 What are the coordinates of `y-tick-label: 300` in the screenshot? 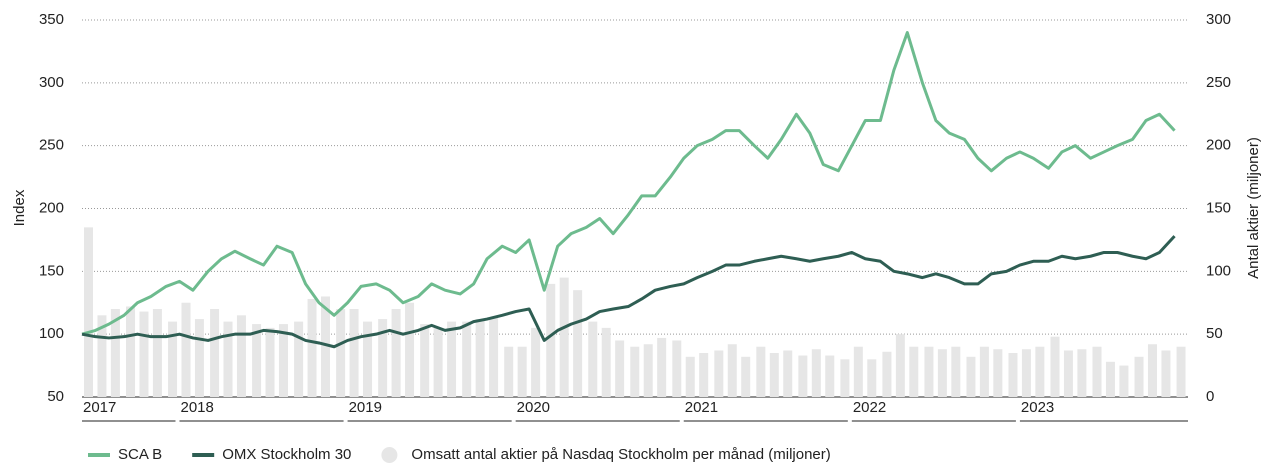 It's located at (51, 82).